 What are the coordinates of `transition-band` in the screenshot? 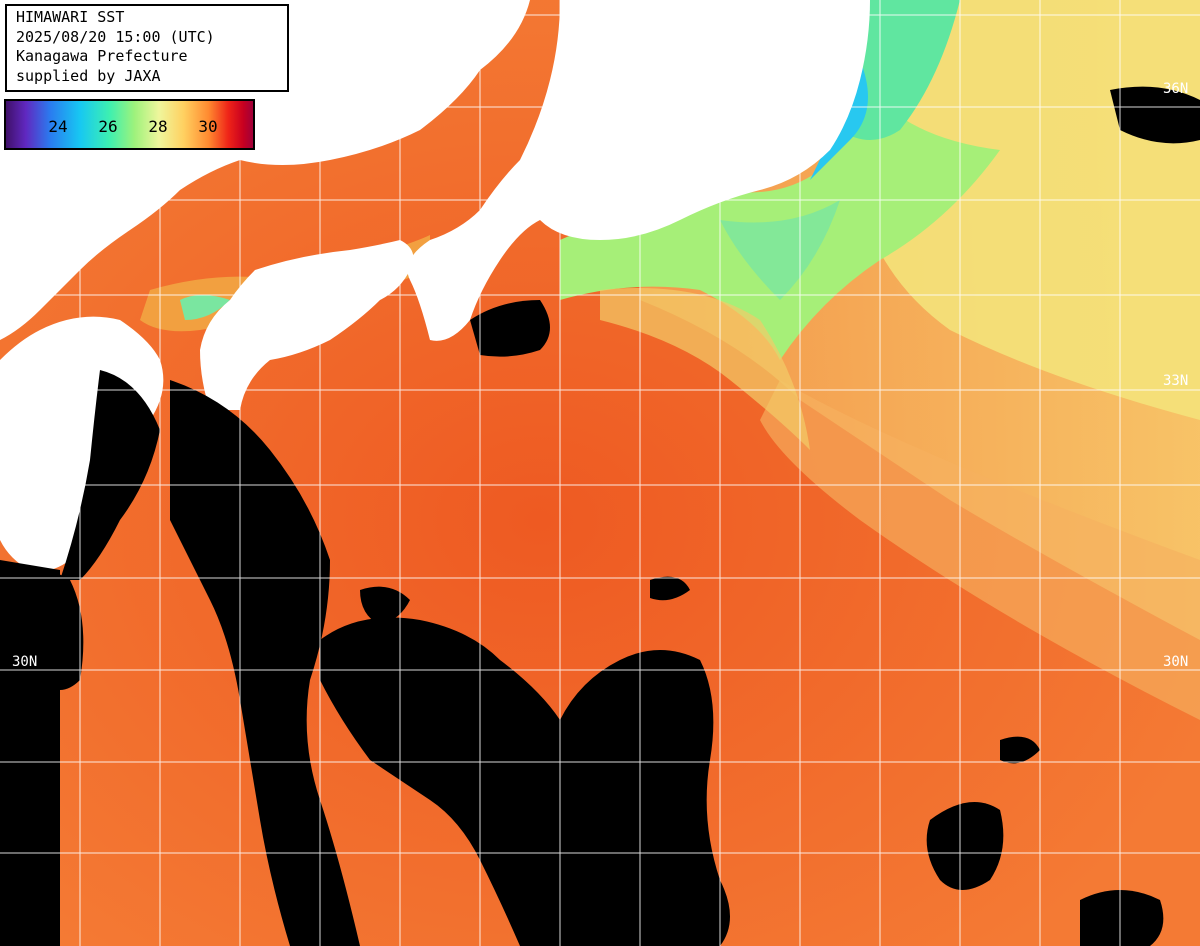 It's located at (980, 550).